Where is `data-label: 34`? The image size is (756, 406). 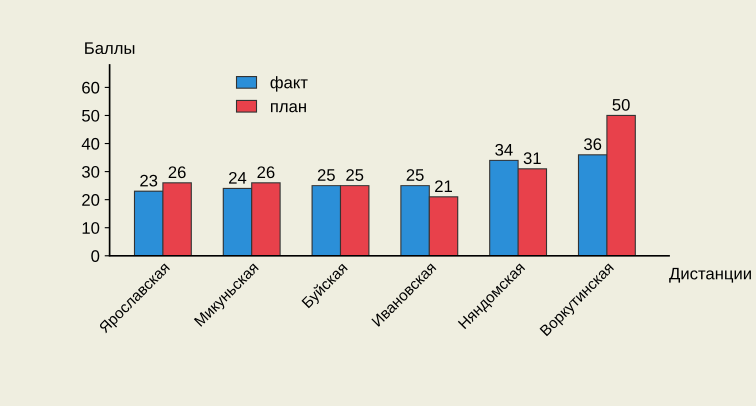 data-label: 34 is located at coordinates (504, 150).